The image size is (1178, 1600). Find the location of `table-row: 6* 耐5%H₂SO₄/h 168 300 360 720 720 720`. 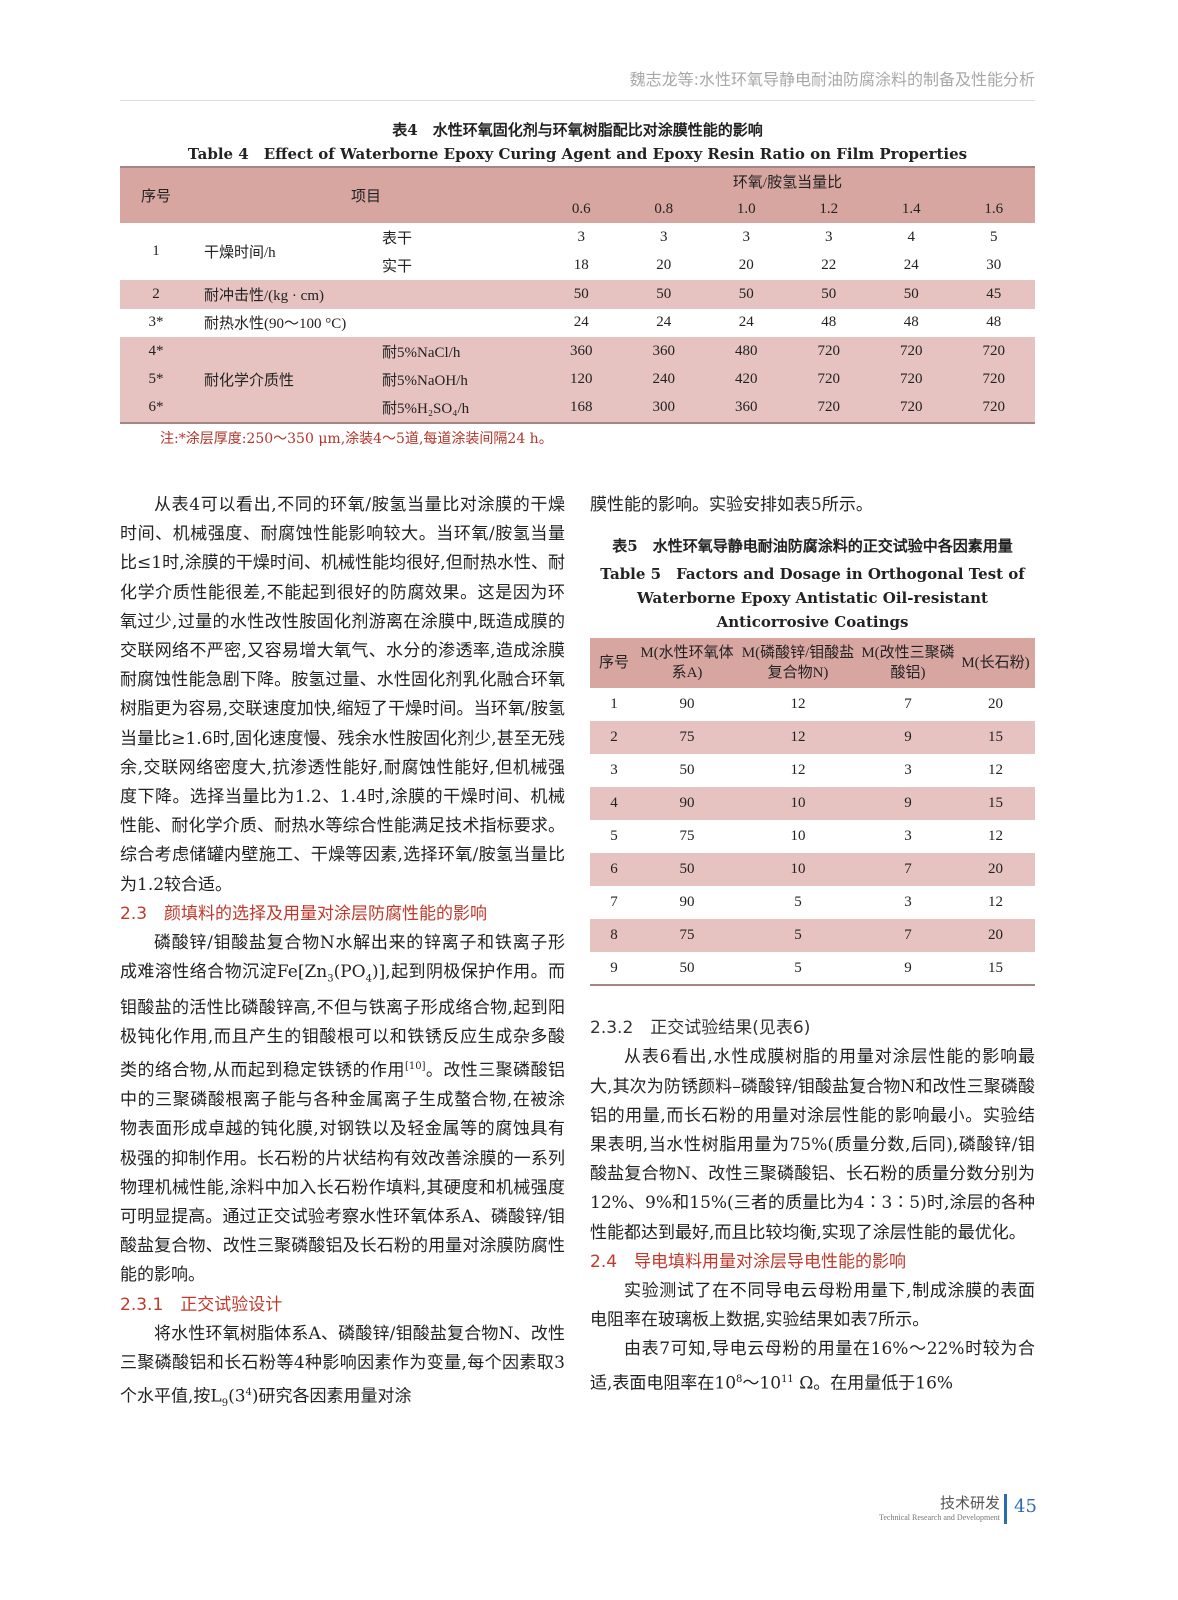

table-row: 6* 耐5%H₂SO₄/h 168 300 360 720 720 720 is located at coordinates (577, 408).